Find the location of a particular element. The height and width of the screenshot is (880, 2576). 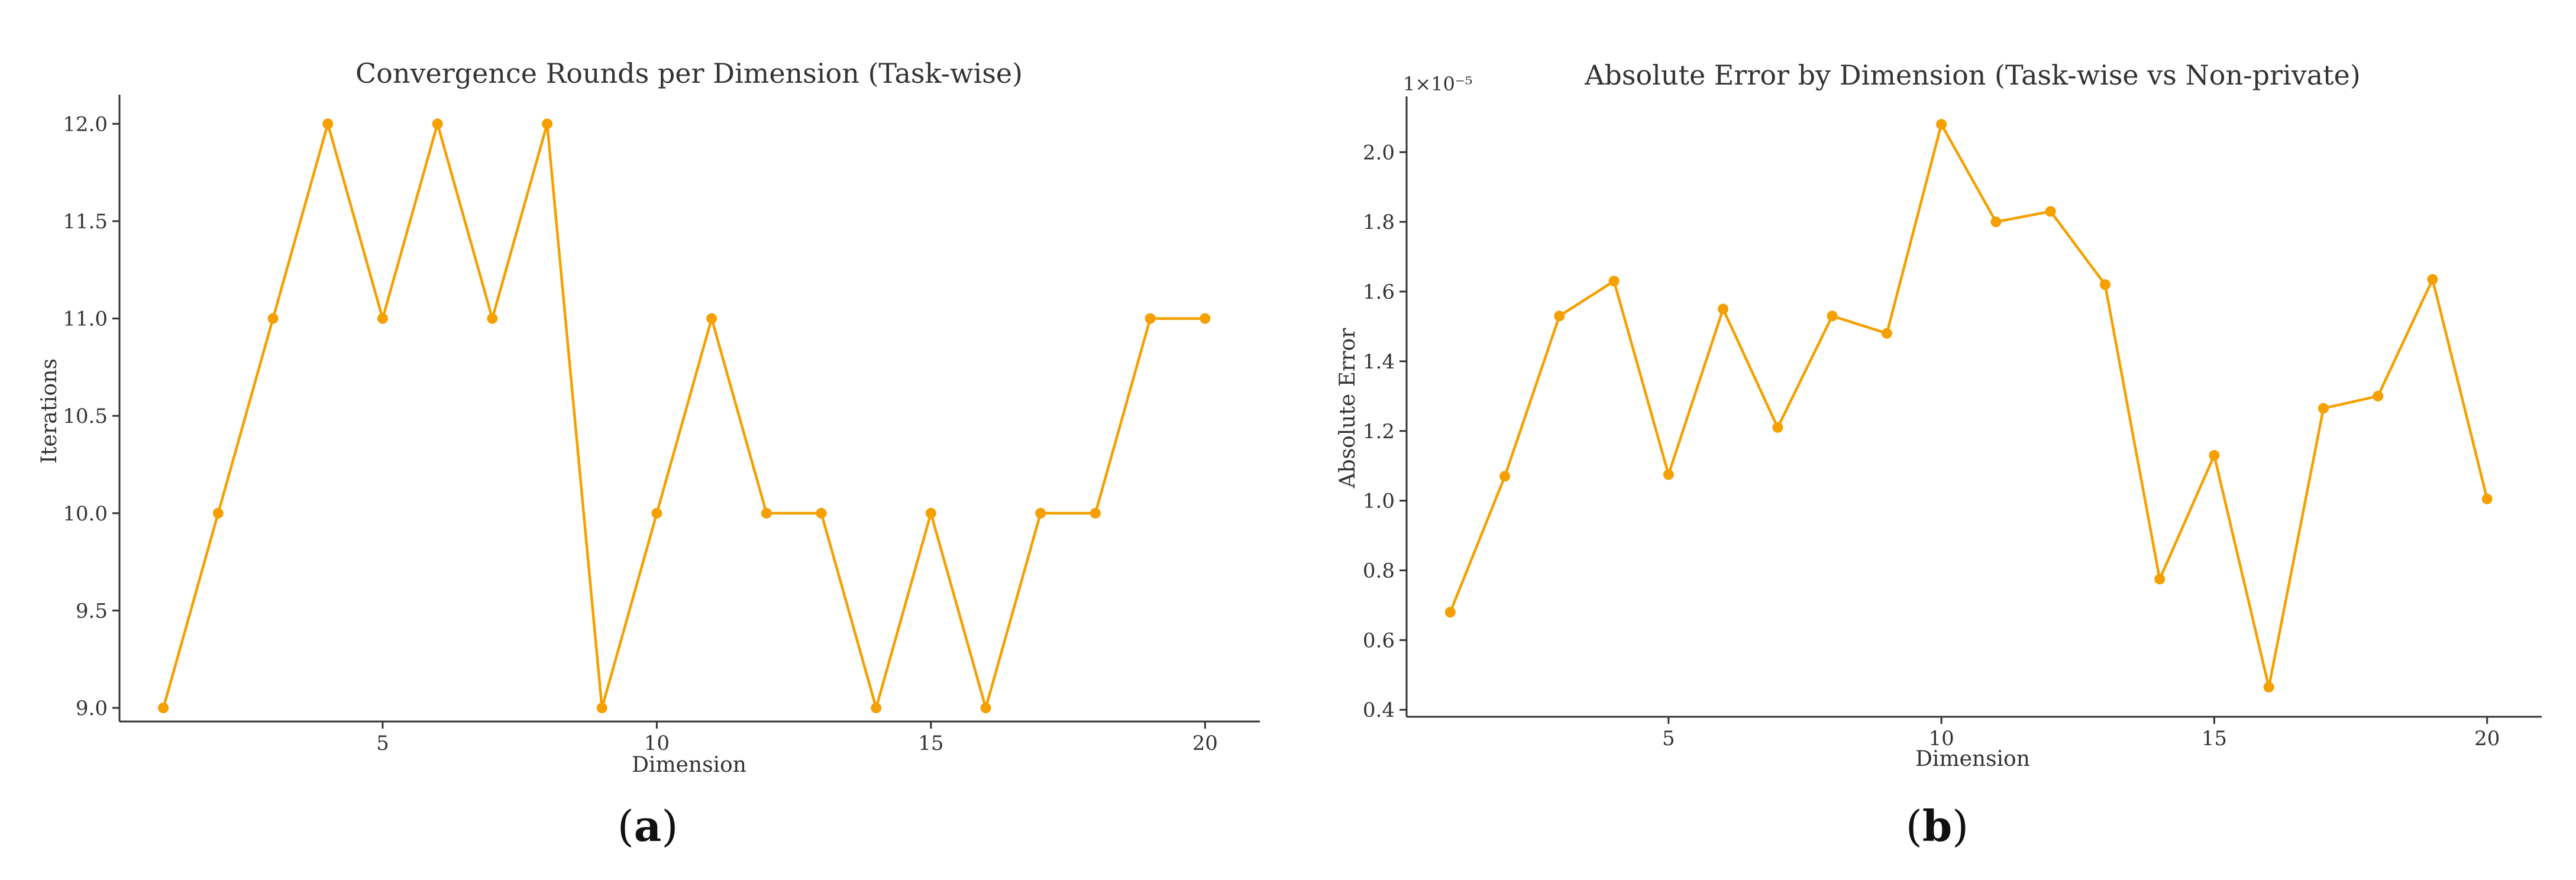

chart-a-ylabel: Iterations is located at coordinates (49, 411).